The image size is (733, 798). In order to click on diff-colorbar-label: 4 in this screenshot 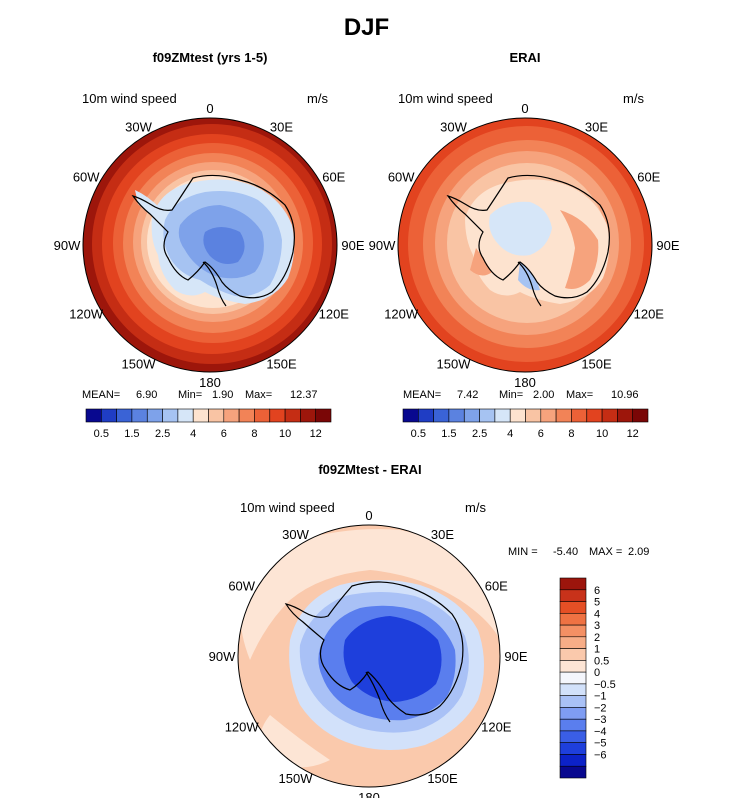, I will do `click(597, 614)`.